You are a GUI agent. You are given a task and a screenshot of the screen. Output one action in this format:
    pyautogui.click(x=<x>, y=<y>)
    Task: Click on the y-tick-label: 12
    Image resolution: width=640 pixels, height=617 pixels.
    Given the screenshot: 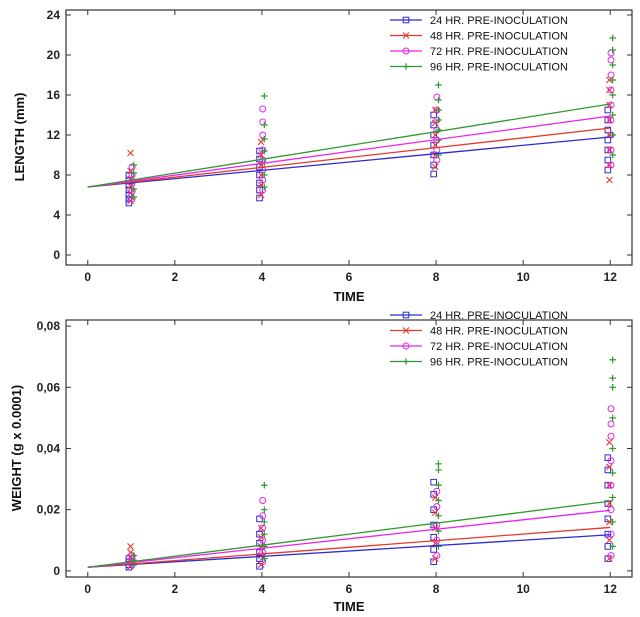 What is the action you would take?
    pyautogui.click(x=54, y=135)
    